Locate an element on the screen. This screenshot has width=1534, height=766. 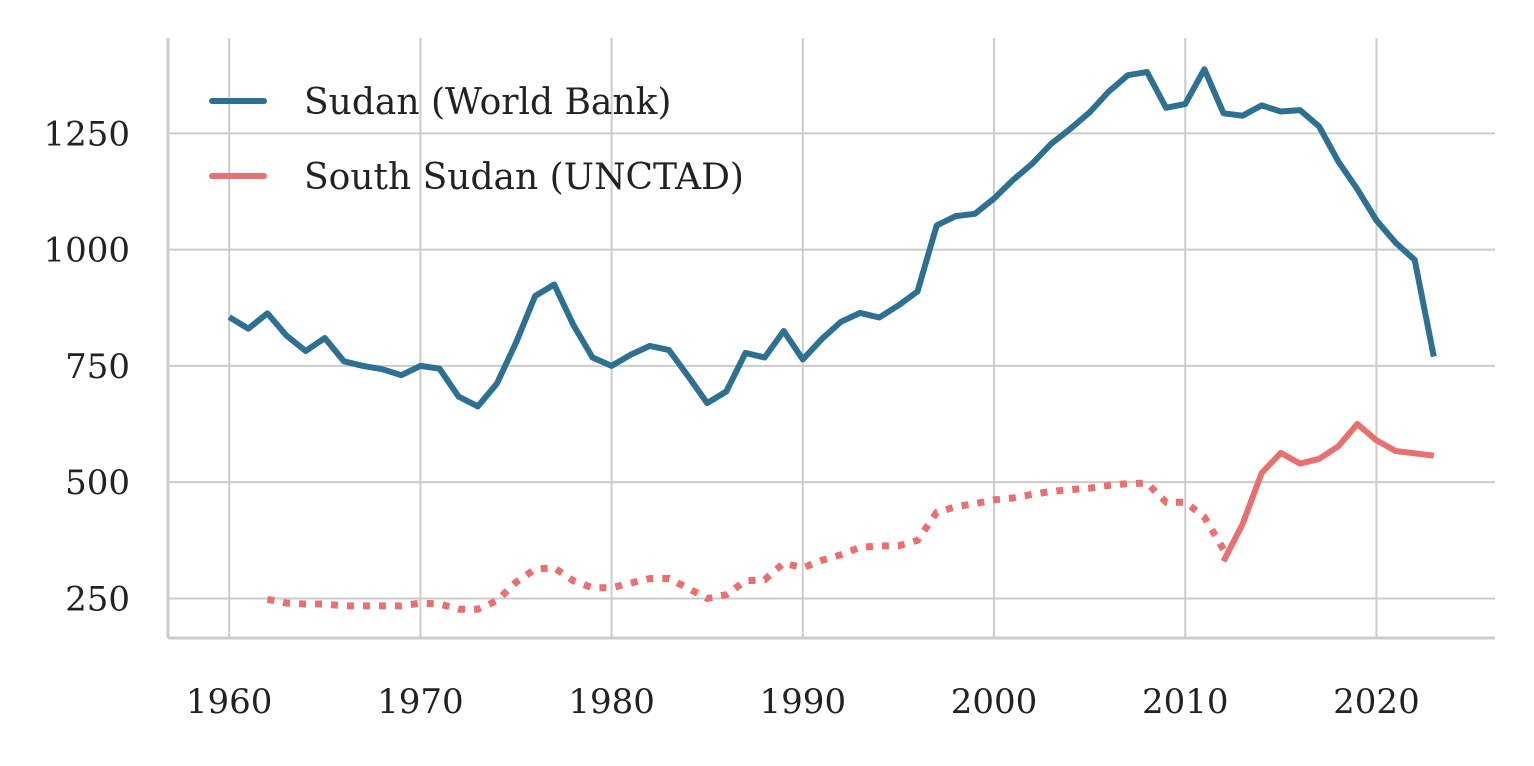
legend-label-south-sudan: South Sudan (UNCTAD) is located at coordinates (524, 177).